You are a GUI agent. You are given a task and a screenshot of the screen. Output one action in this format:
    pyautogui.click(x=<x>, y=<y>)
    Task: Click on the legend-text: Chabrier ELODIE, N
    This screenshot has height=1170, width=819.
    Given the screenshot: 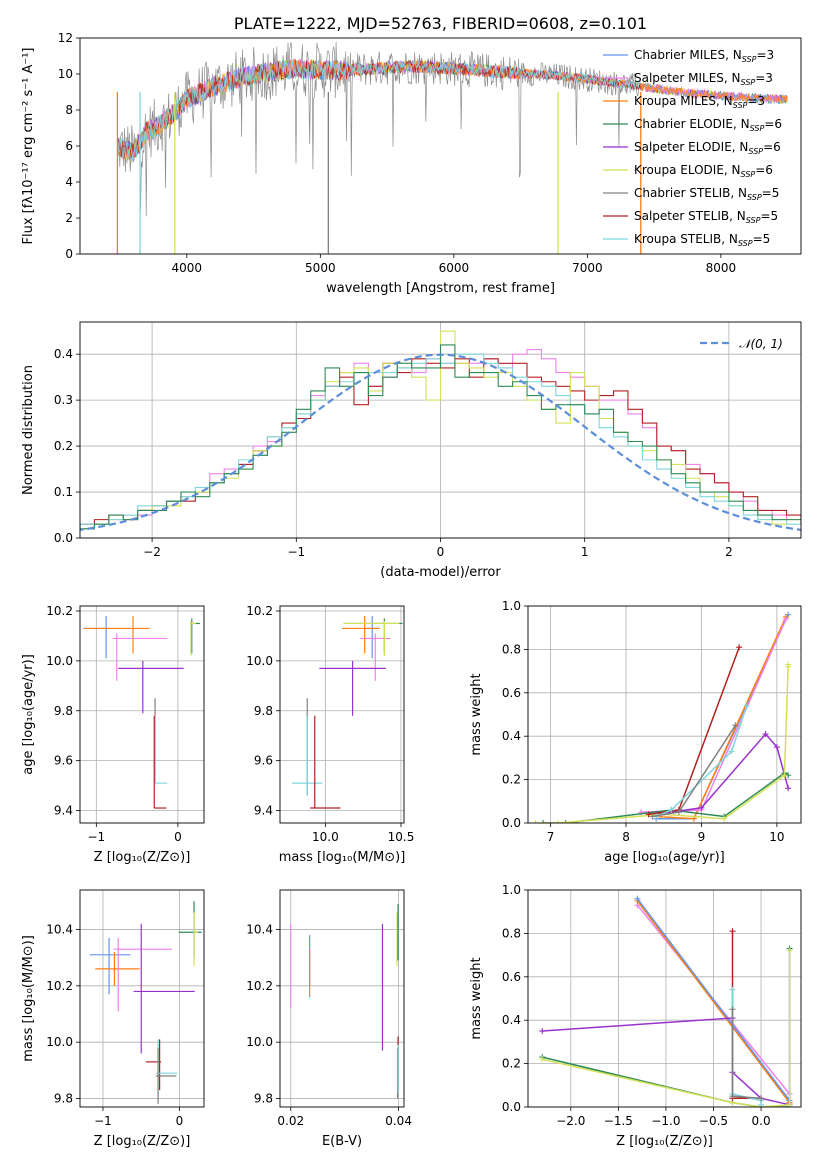 What is the action you would take?
    pyautogui.click(x=692, y=124)
    